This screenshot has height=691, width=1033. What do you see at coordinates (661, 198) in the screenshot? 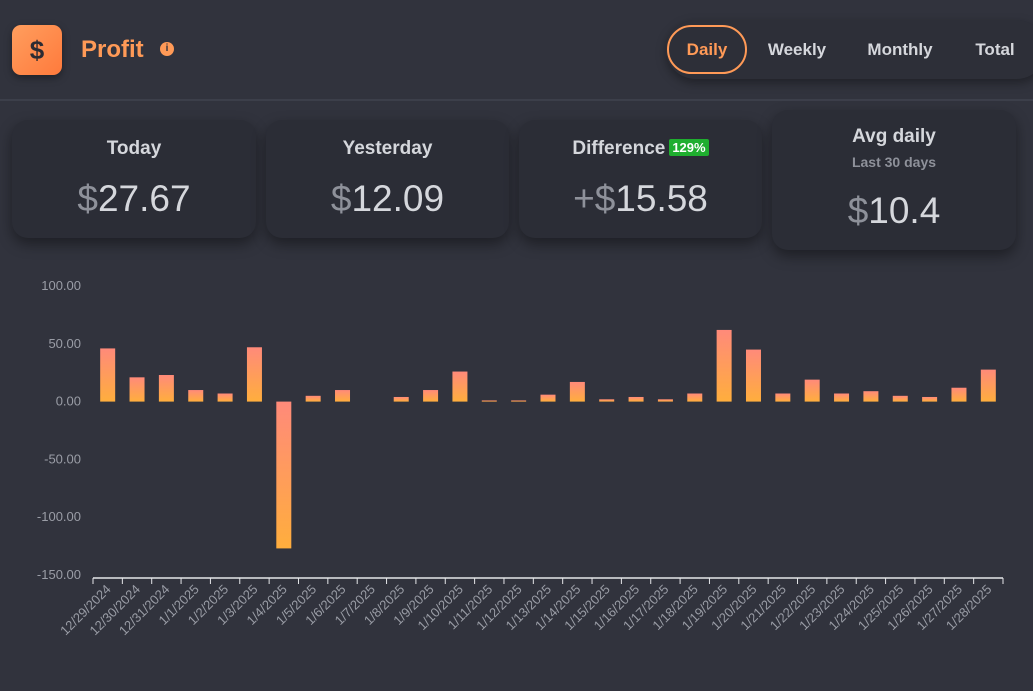
I see `difference-amount: 15.58` at bounding box center [661, 198].